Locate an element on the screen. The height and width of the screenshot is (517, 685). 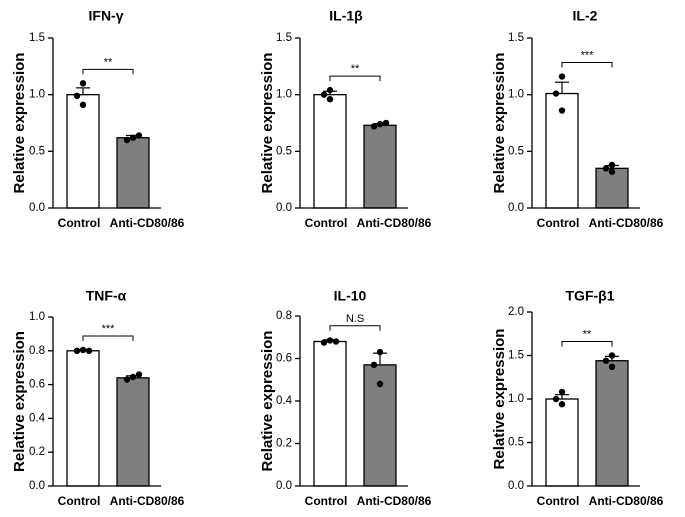
chart-title: TNF-α is located at coordinates (106, 296).